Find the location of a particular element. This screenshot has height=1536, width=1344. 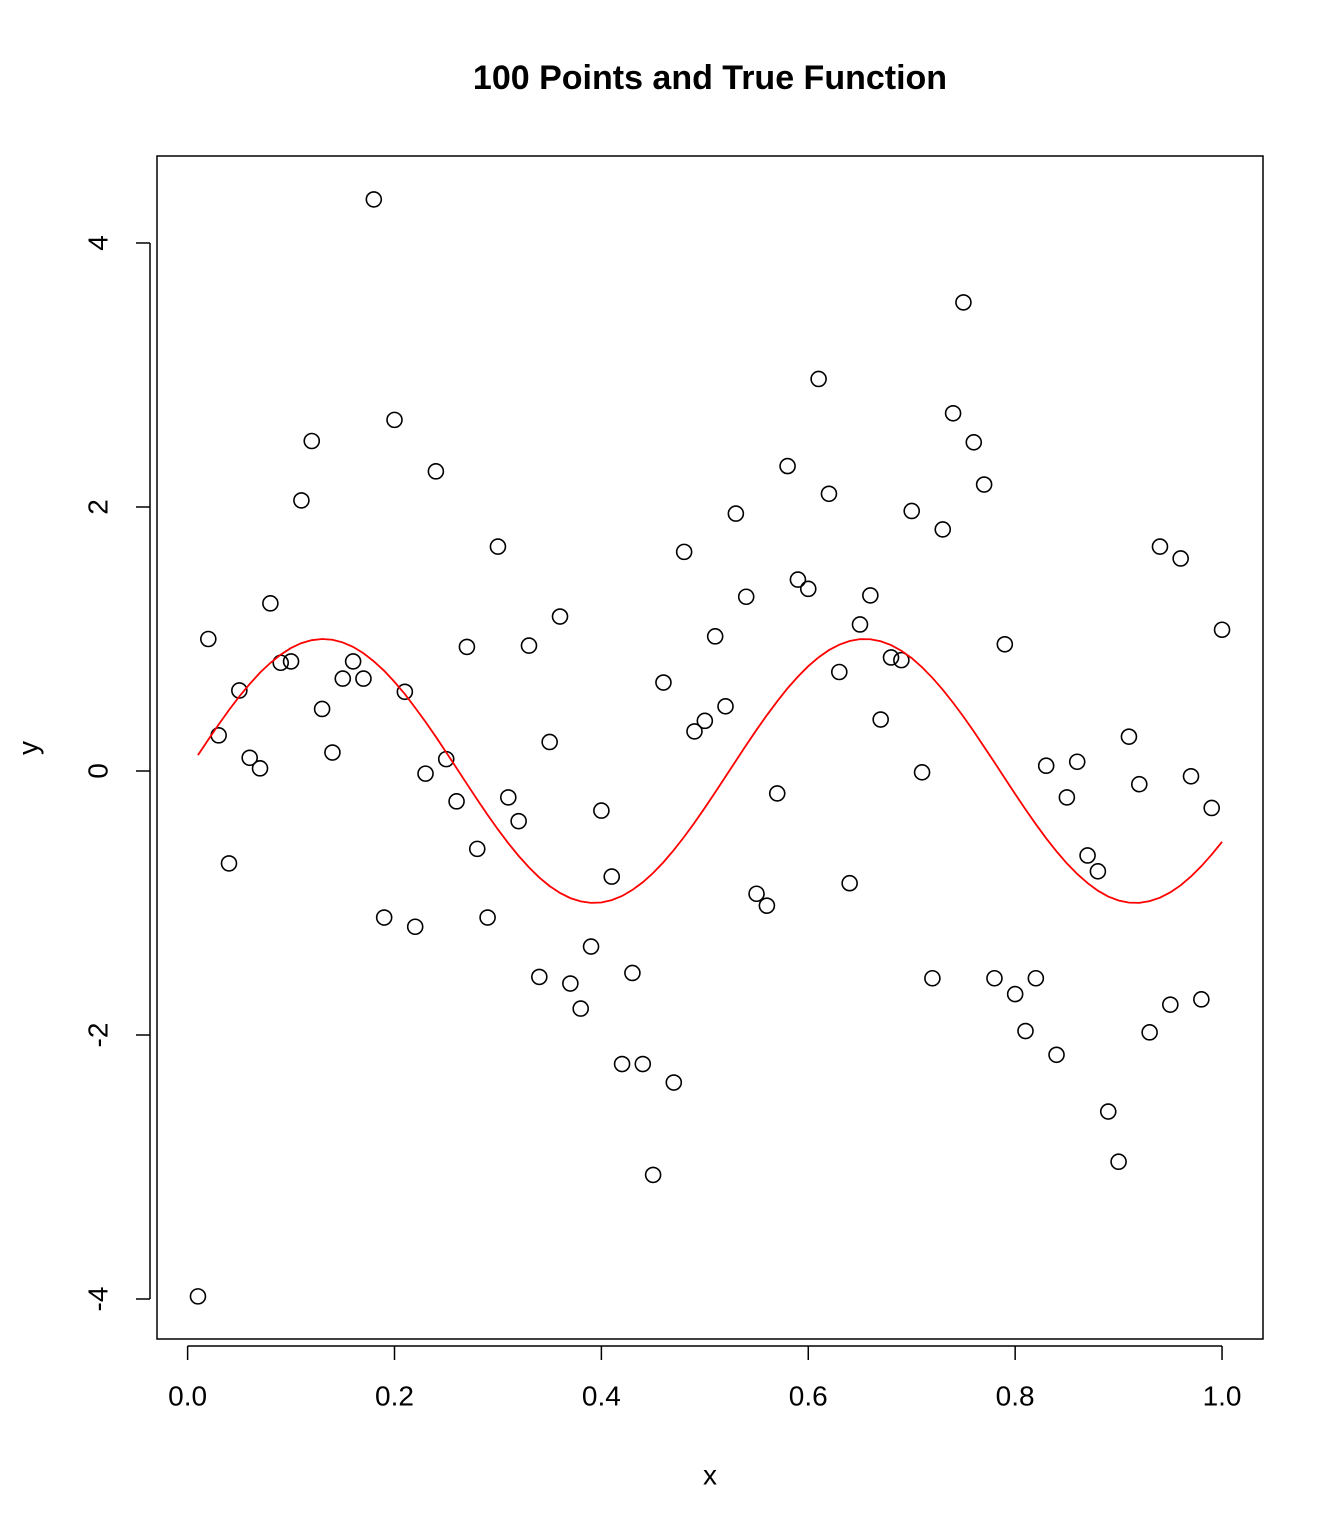

y-tick-label: -4 is located at coordinates (97, 1299).